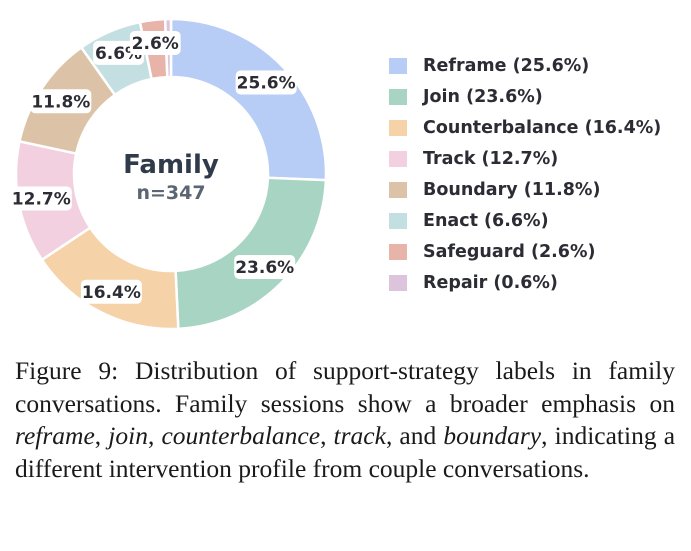 This screenshot has height=551, width=691. I want to click on center-subtitle: n=347, so click(170, 193).